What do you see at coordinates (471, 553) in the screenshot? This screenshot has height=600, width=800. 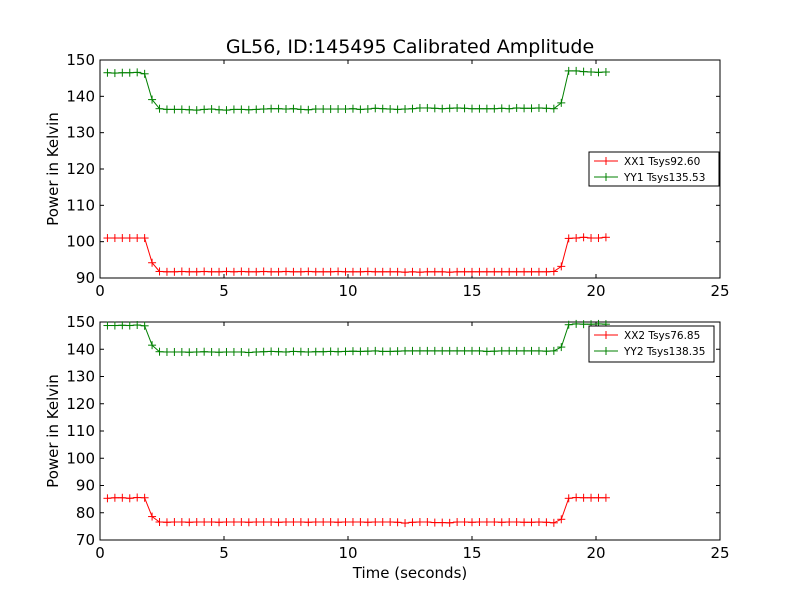 I see `x-tick-label: 15` at bounding box center [471, 553].